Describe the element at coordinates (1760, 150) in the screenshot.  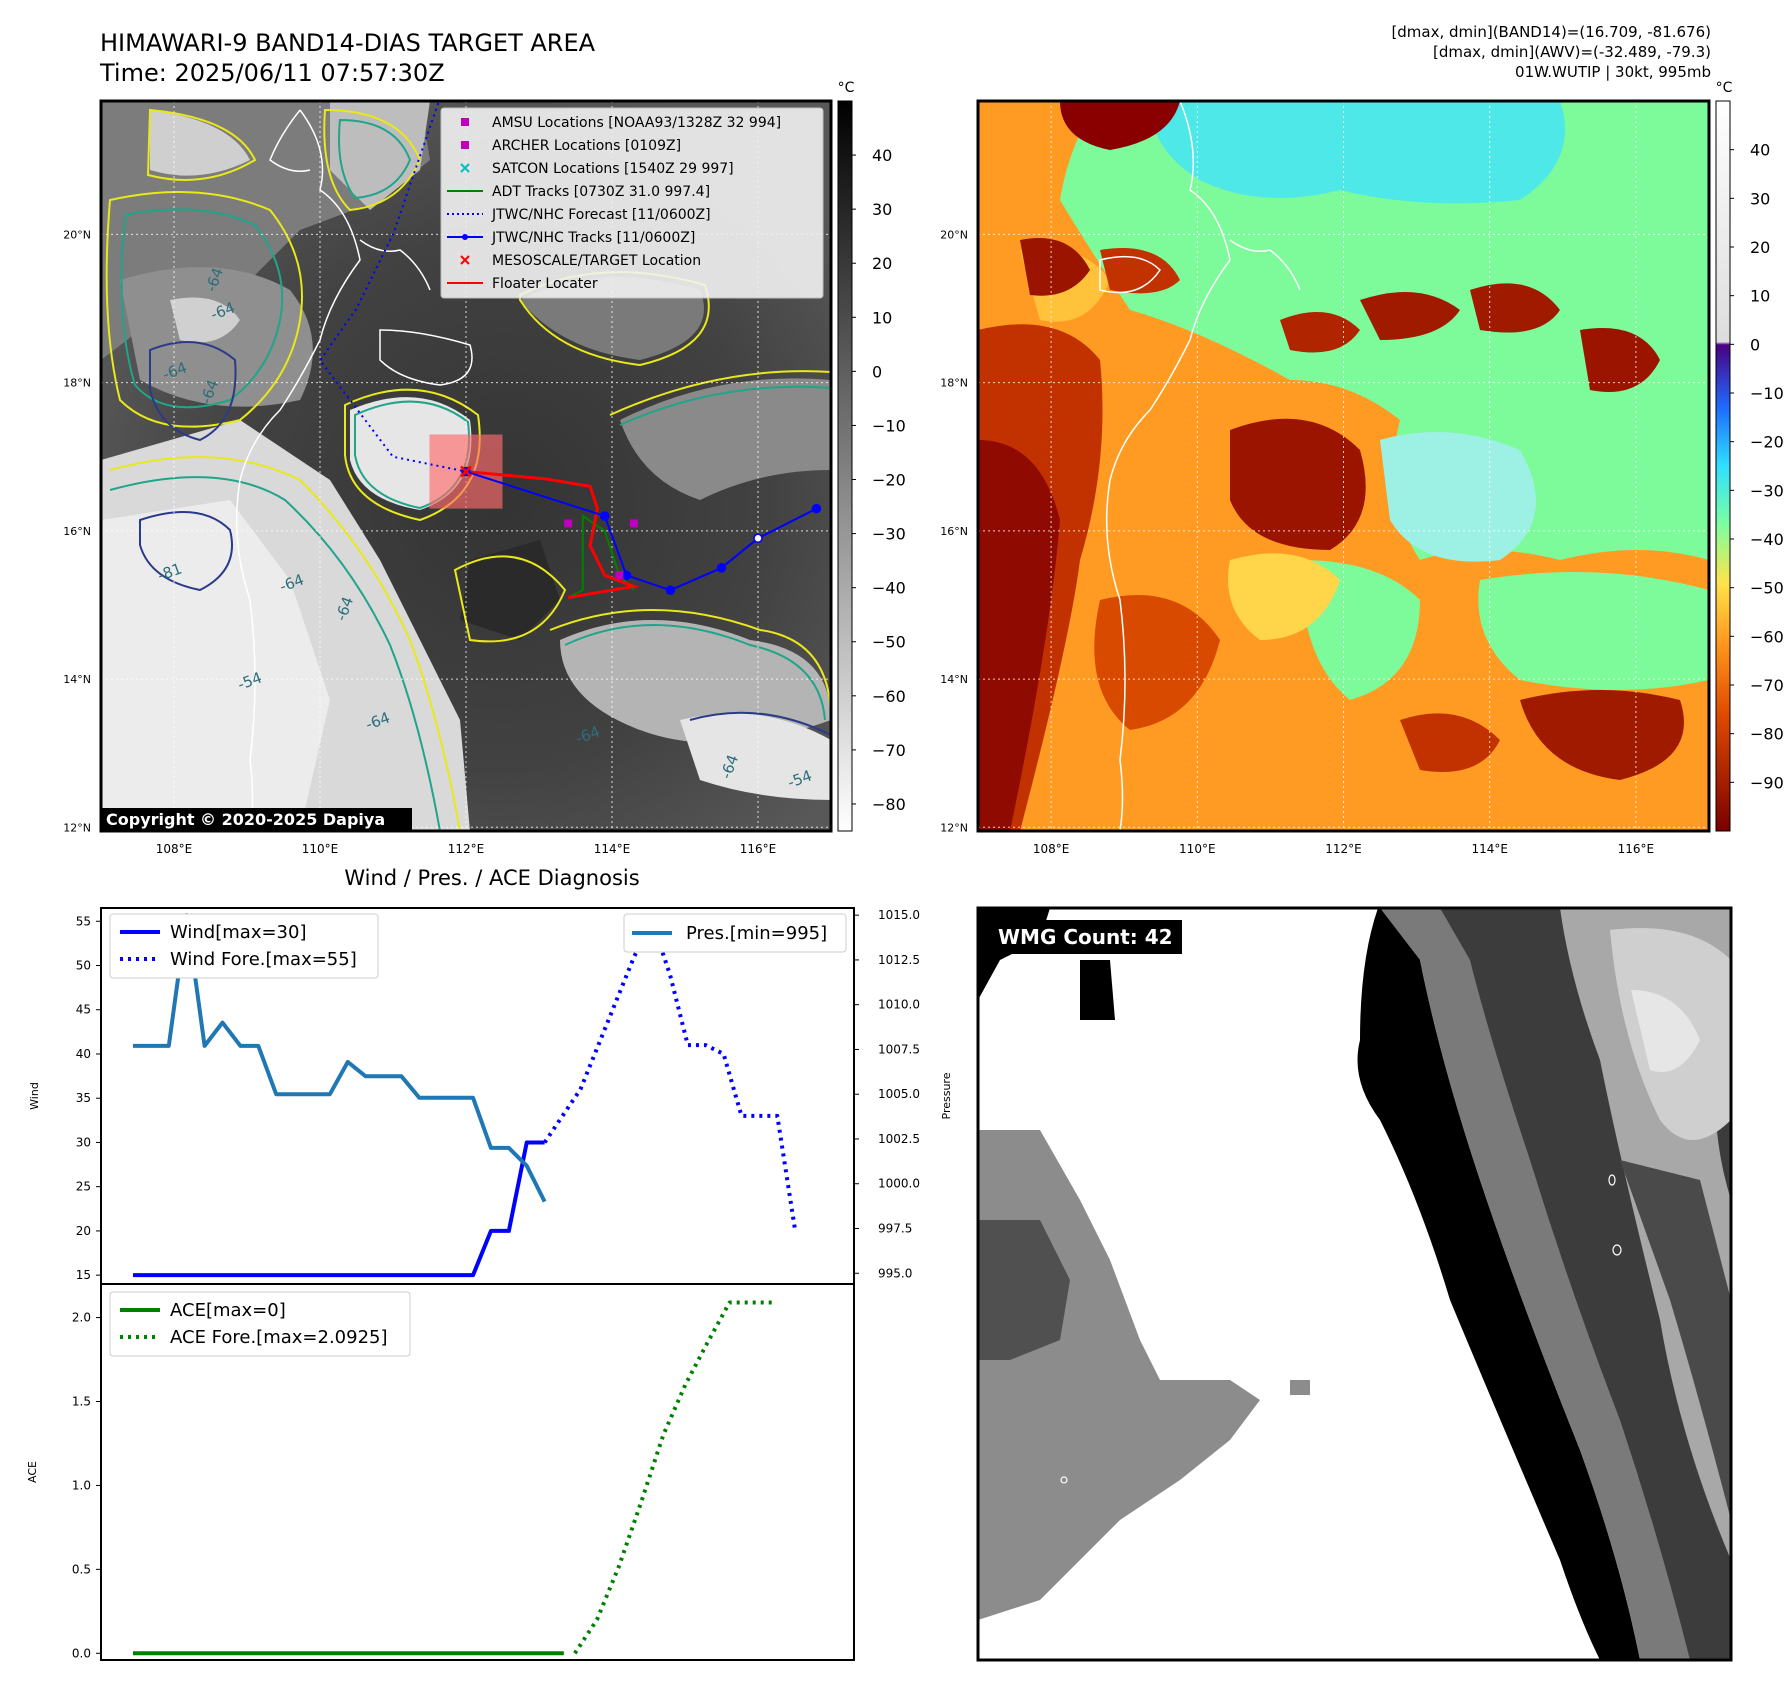
I see `awv-colorbar-label: 40` at that location.